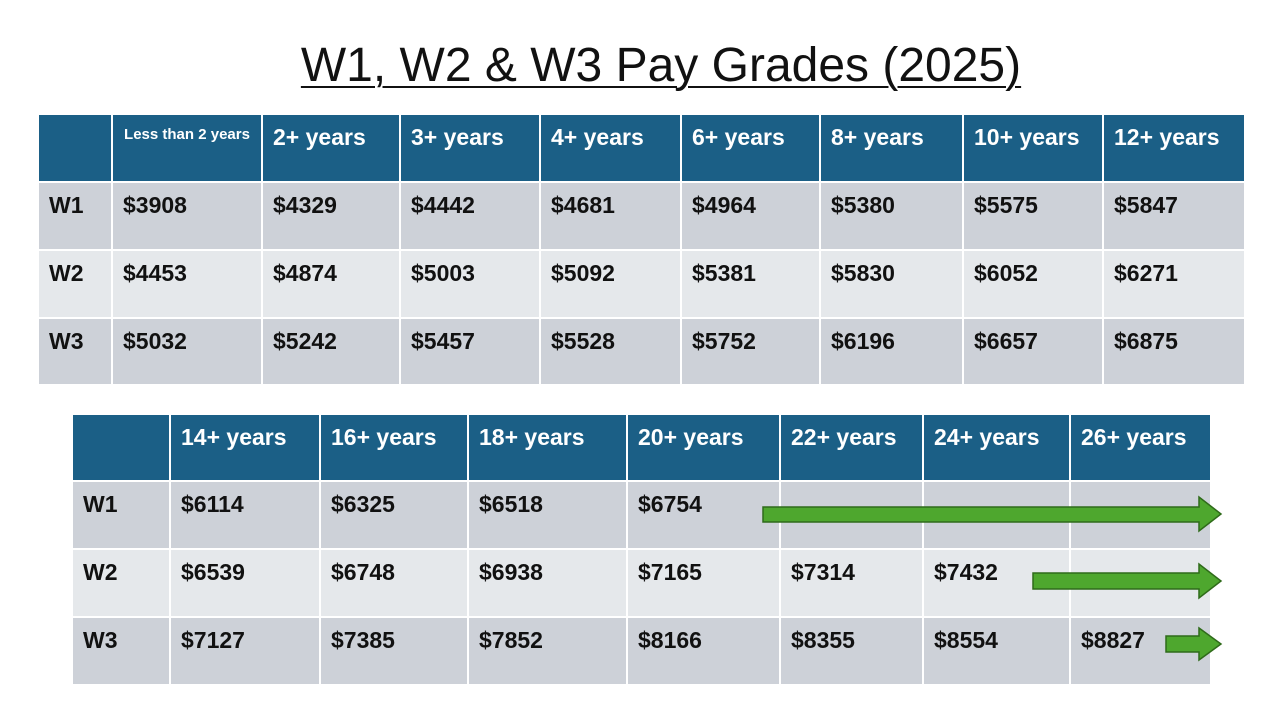  Describe the element at coordinates (750, 216) in the screenshot. I see `data-cell: $4964` at that location.